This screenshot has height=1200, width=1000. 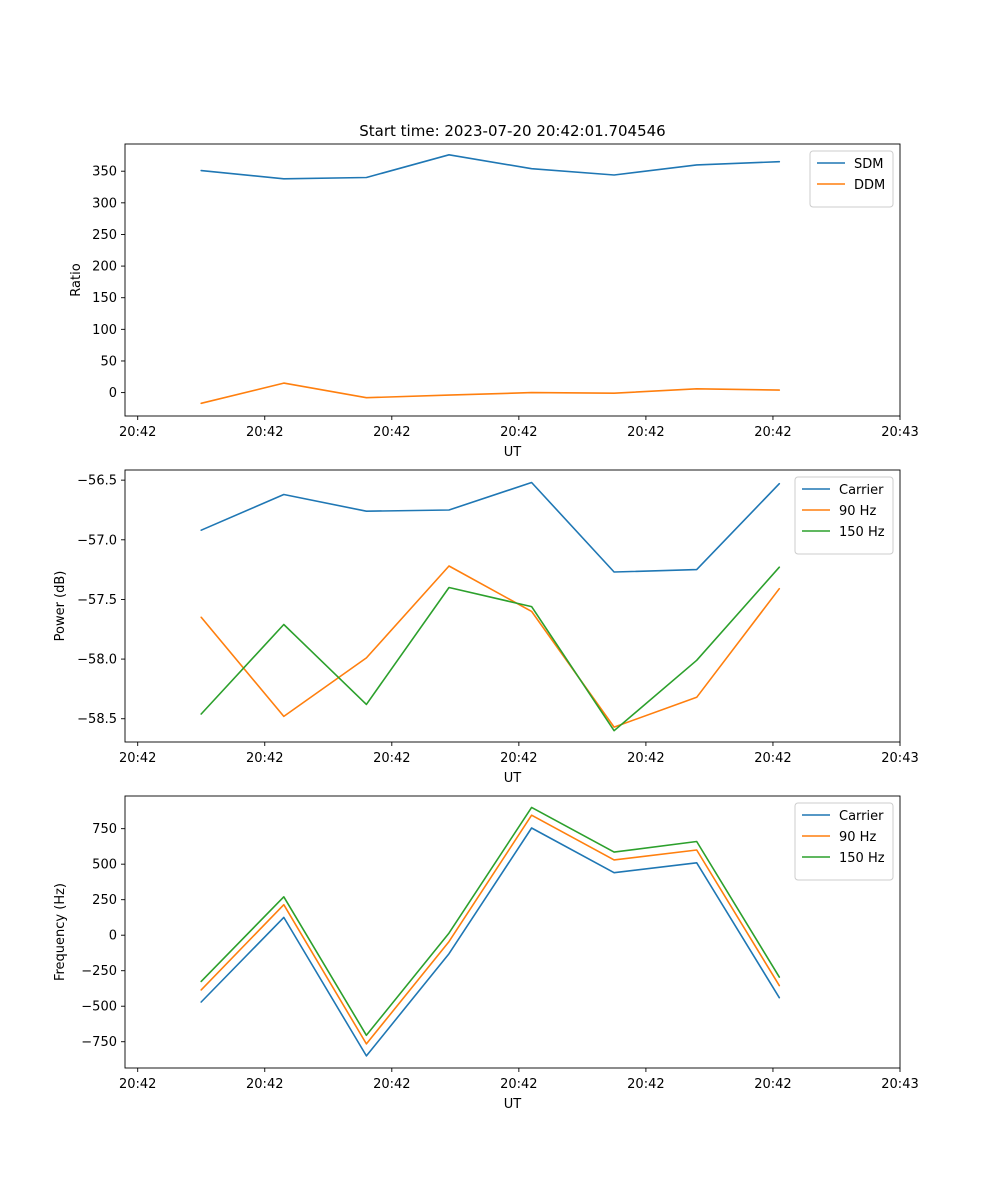 I want to click on frequency-y-tick-label: −750, so click(x=99, y=1042).